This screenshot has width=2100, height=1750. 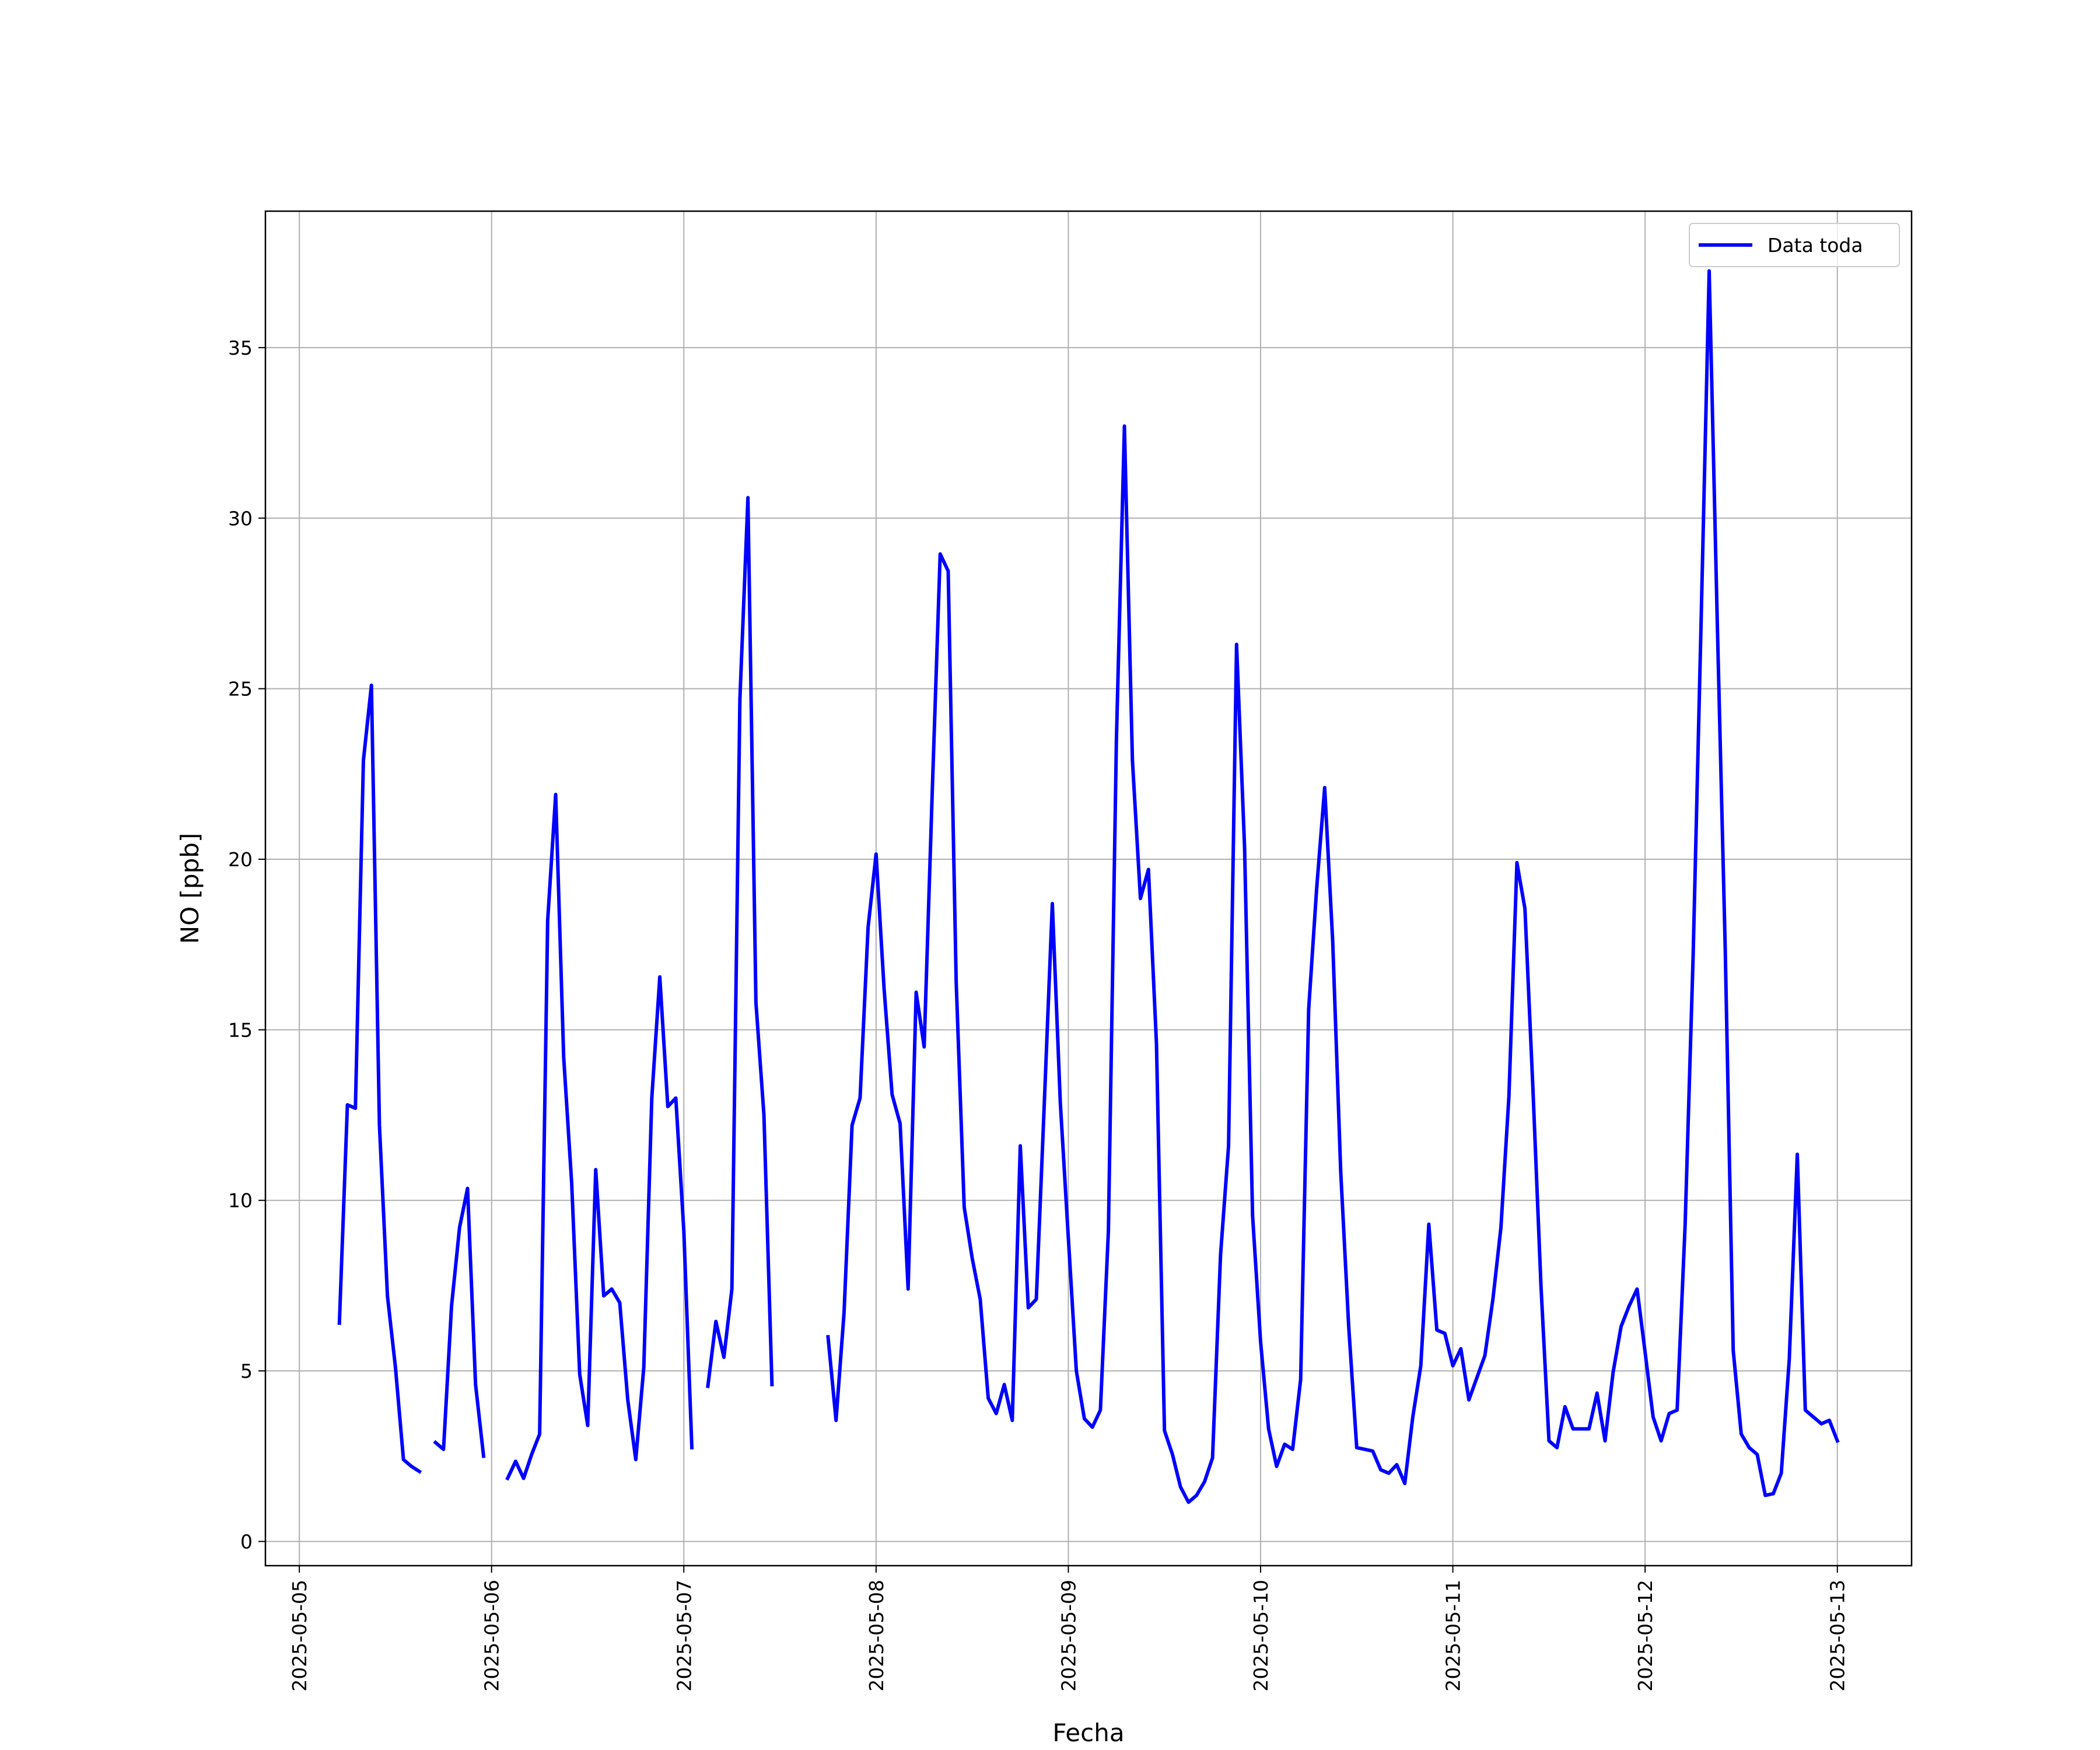 What do you see at coordinates (1068, 1636) in the screenshot?
I see `x-tick-label: 2025-05-09` at bounding box center [1068, 1636].